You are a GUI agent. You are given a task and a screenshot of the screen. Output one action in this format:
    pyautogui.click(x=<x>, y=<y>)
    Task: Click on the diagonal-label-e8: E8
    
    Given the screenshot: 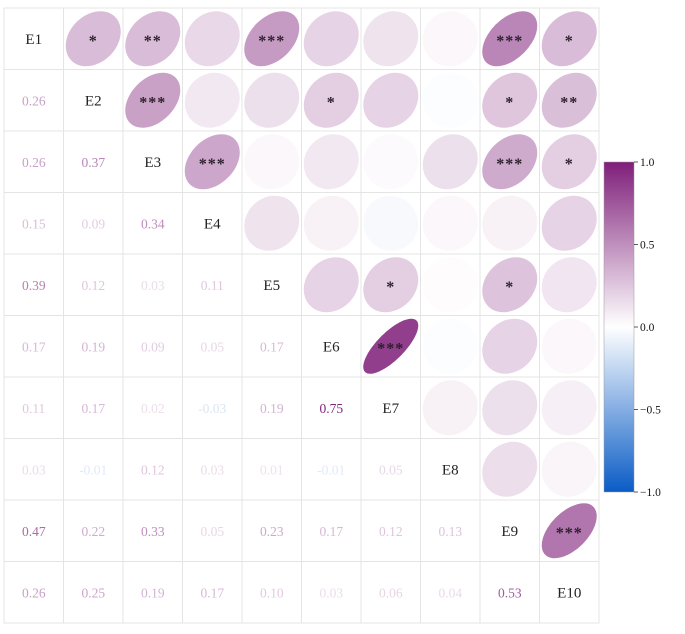 What is the action you would take?
    pyautogui.click(x=450, y=470)
    